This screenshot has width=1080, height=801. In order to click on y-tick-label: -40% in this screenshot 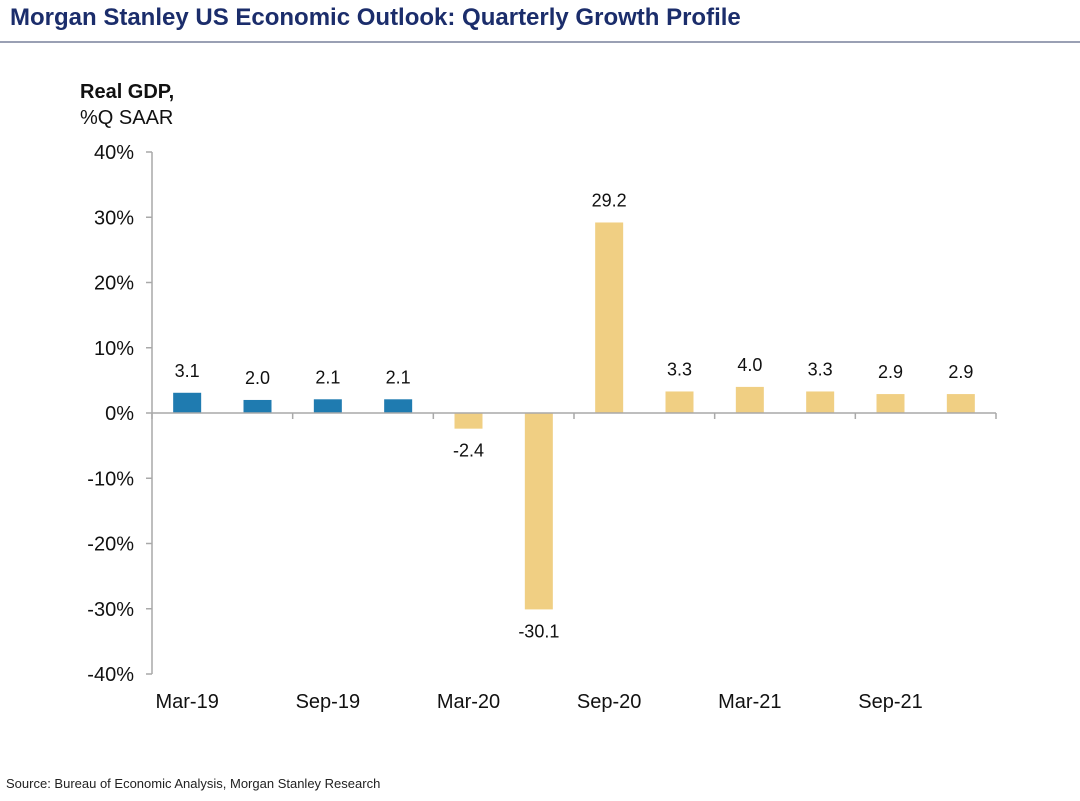, I will do `click(110, 675)`.